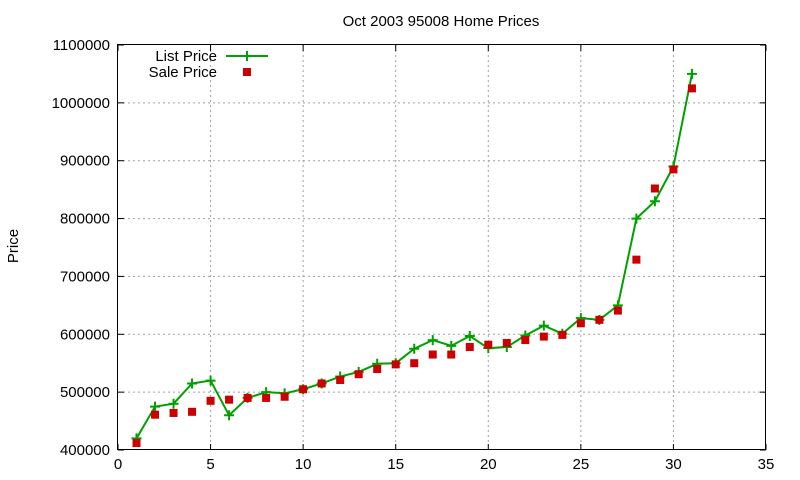 This screenshot has width=800, height=480. Describe the element at coordinates (85, 219) in the screenshot. I see `y-tick-label: 800000` at that location.